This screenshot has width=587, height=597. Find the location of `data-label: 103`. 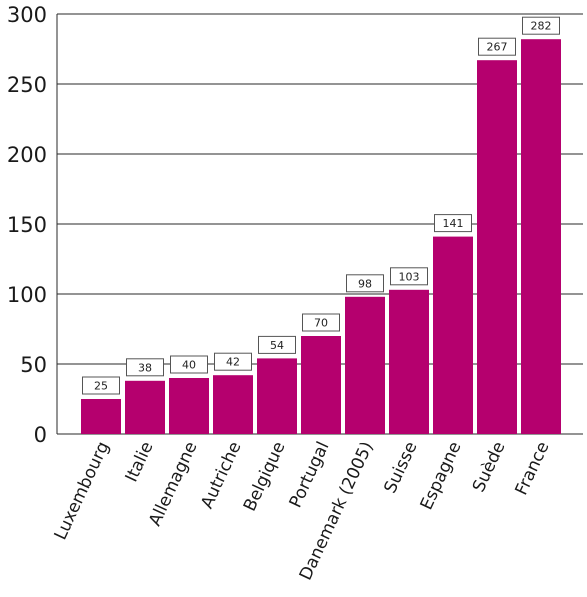

data-label: 103 is located at coordinates (409, 276).